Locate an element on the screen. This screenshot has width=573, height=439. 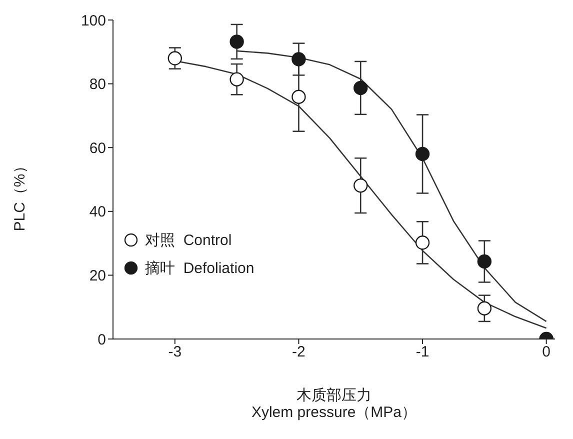
y-tick-label: 80 is located at coordinates (97, 85).